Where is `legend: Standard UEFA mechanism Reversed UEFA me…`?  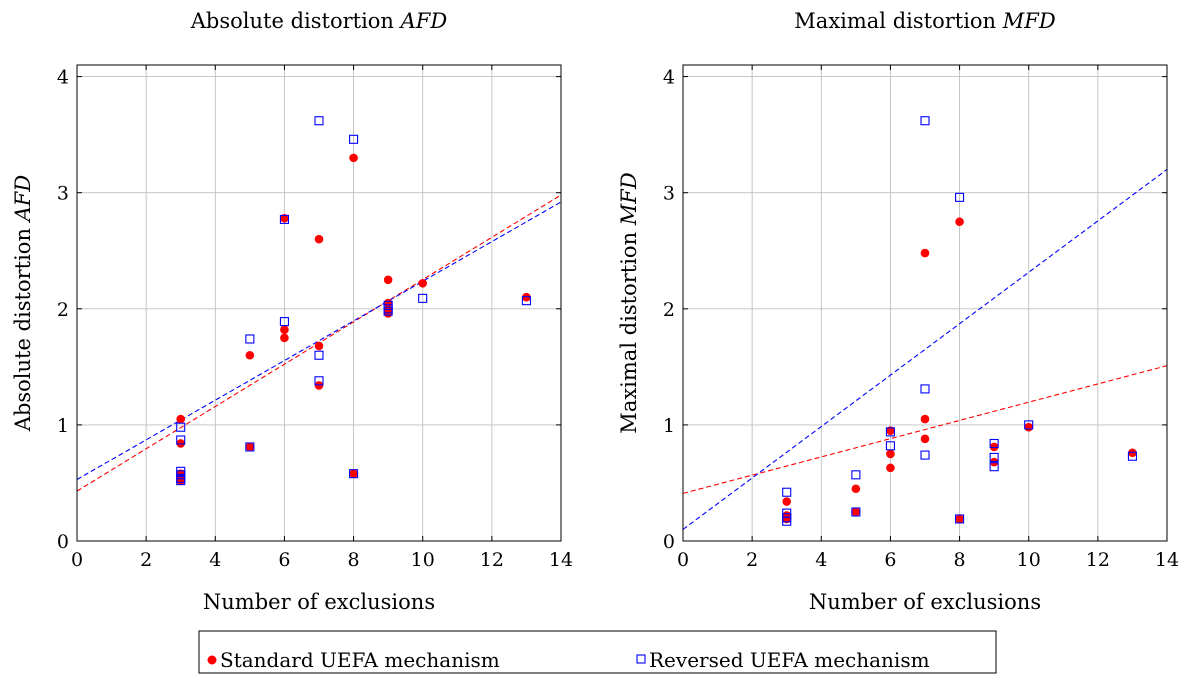
legend: Standard UEFA mechanism Reversed UEFA me… is located at coordinates (597, 652).